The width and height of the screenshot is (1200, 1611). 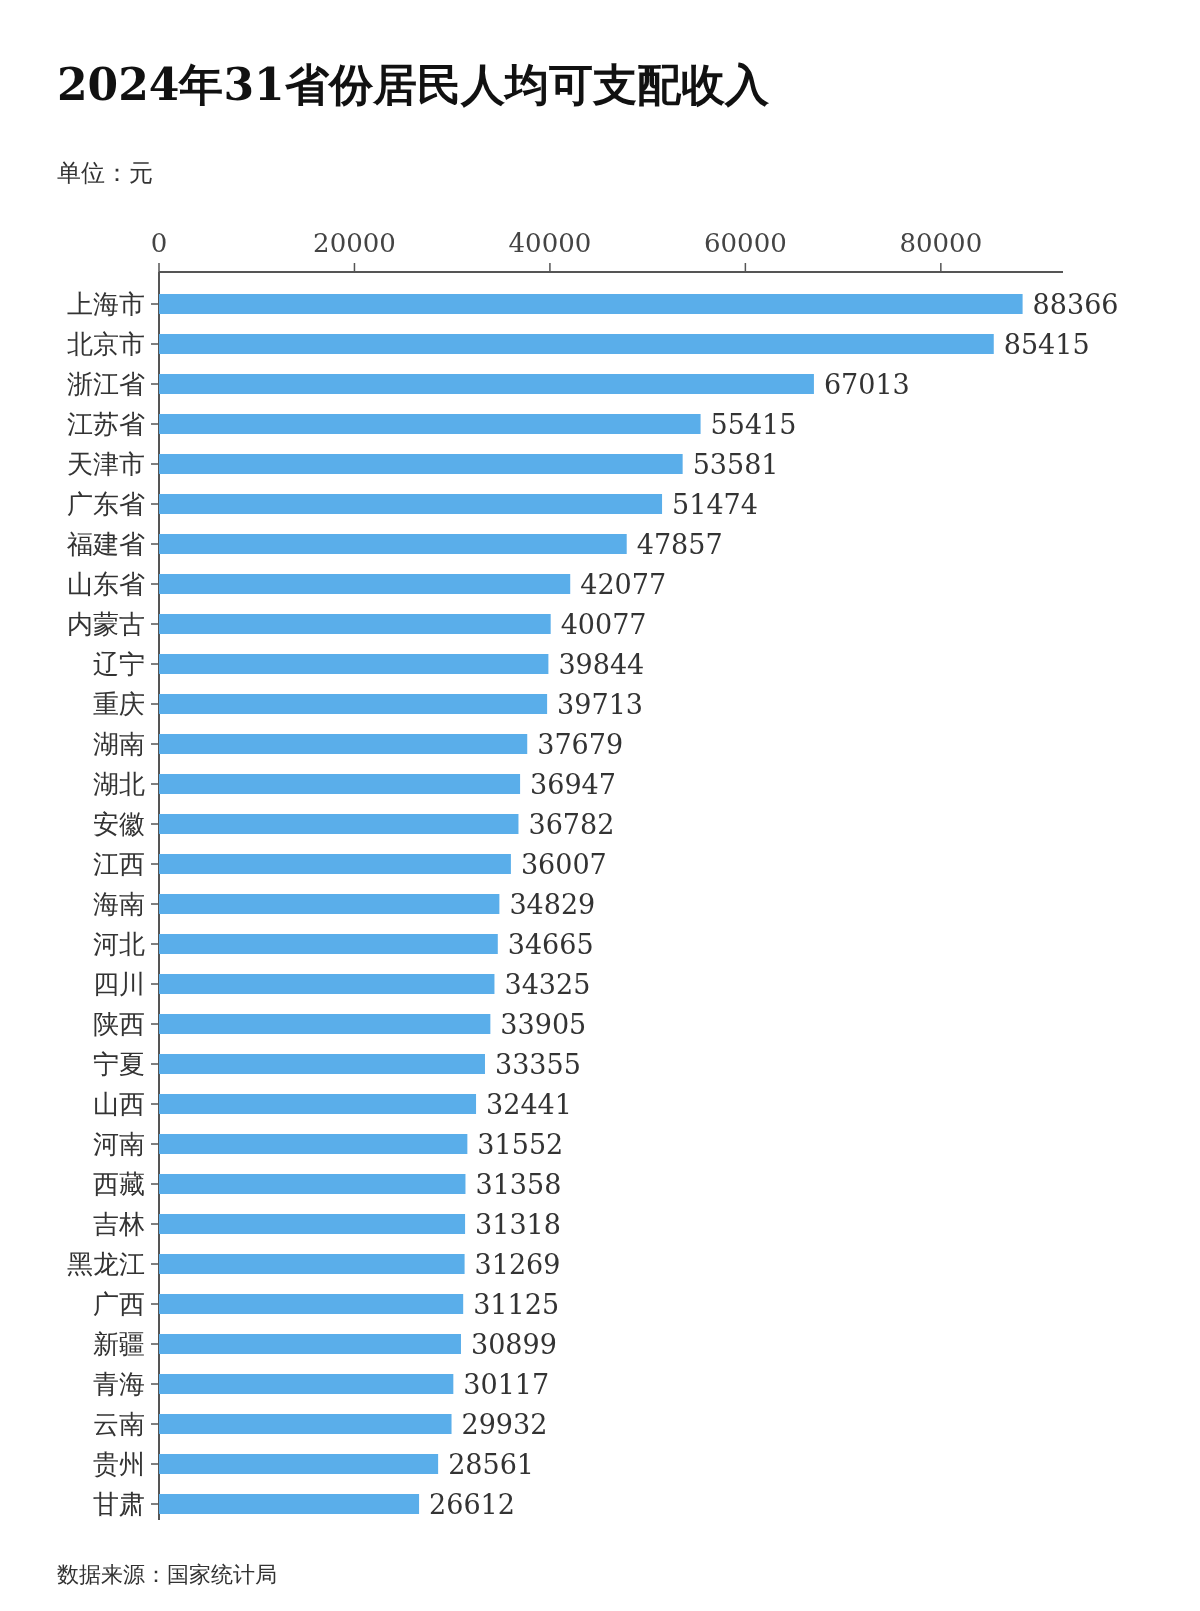 I want to click on data-label: 36782, so click(x=571, y=824).